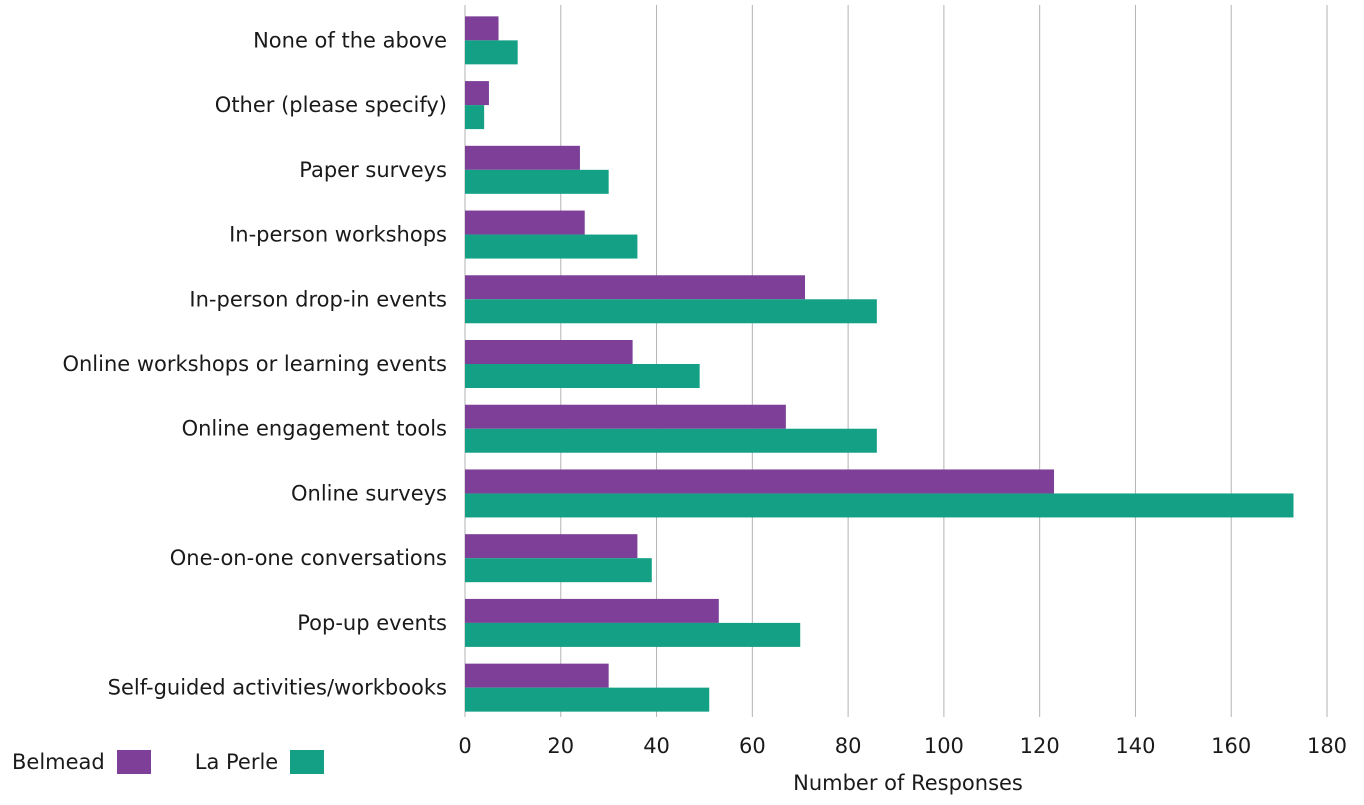 This screenshot has height=805, width=1364. I want to click on category-label: None of the above, so click(350, 40).